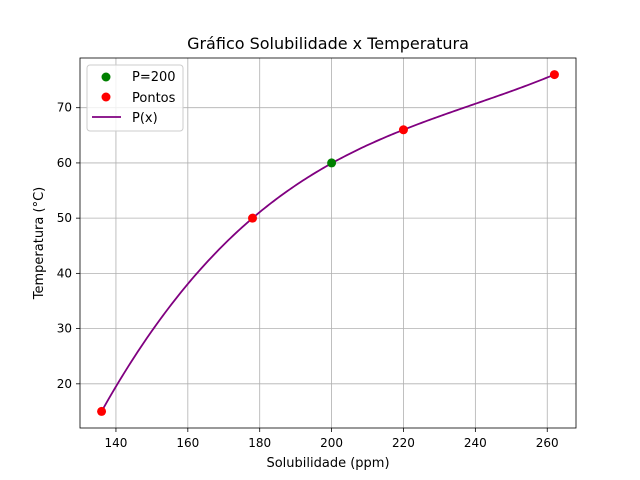 The image size is (640, 480). I want to click on y-axis-label: Temperatura (°C), so click(39, 243).